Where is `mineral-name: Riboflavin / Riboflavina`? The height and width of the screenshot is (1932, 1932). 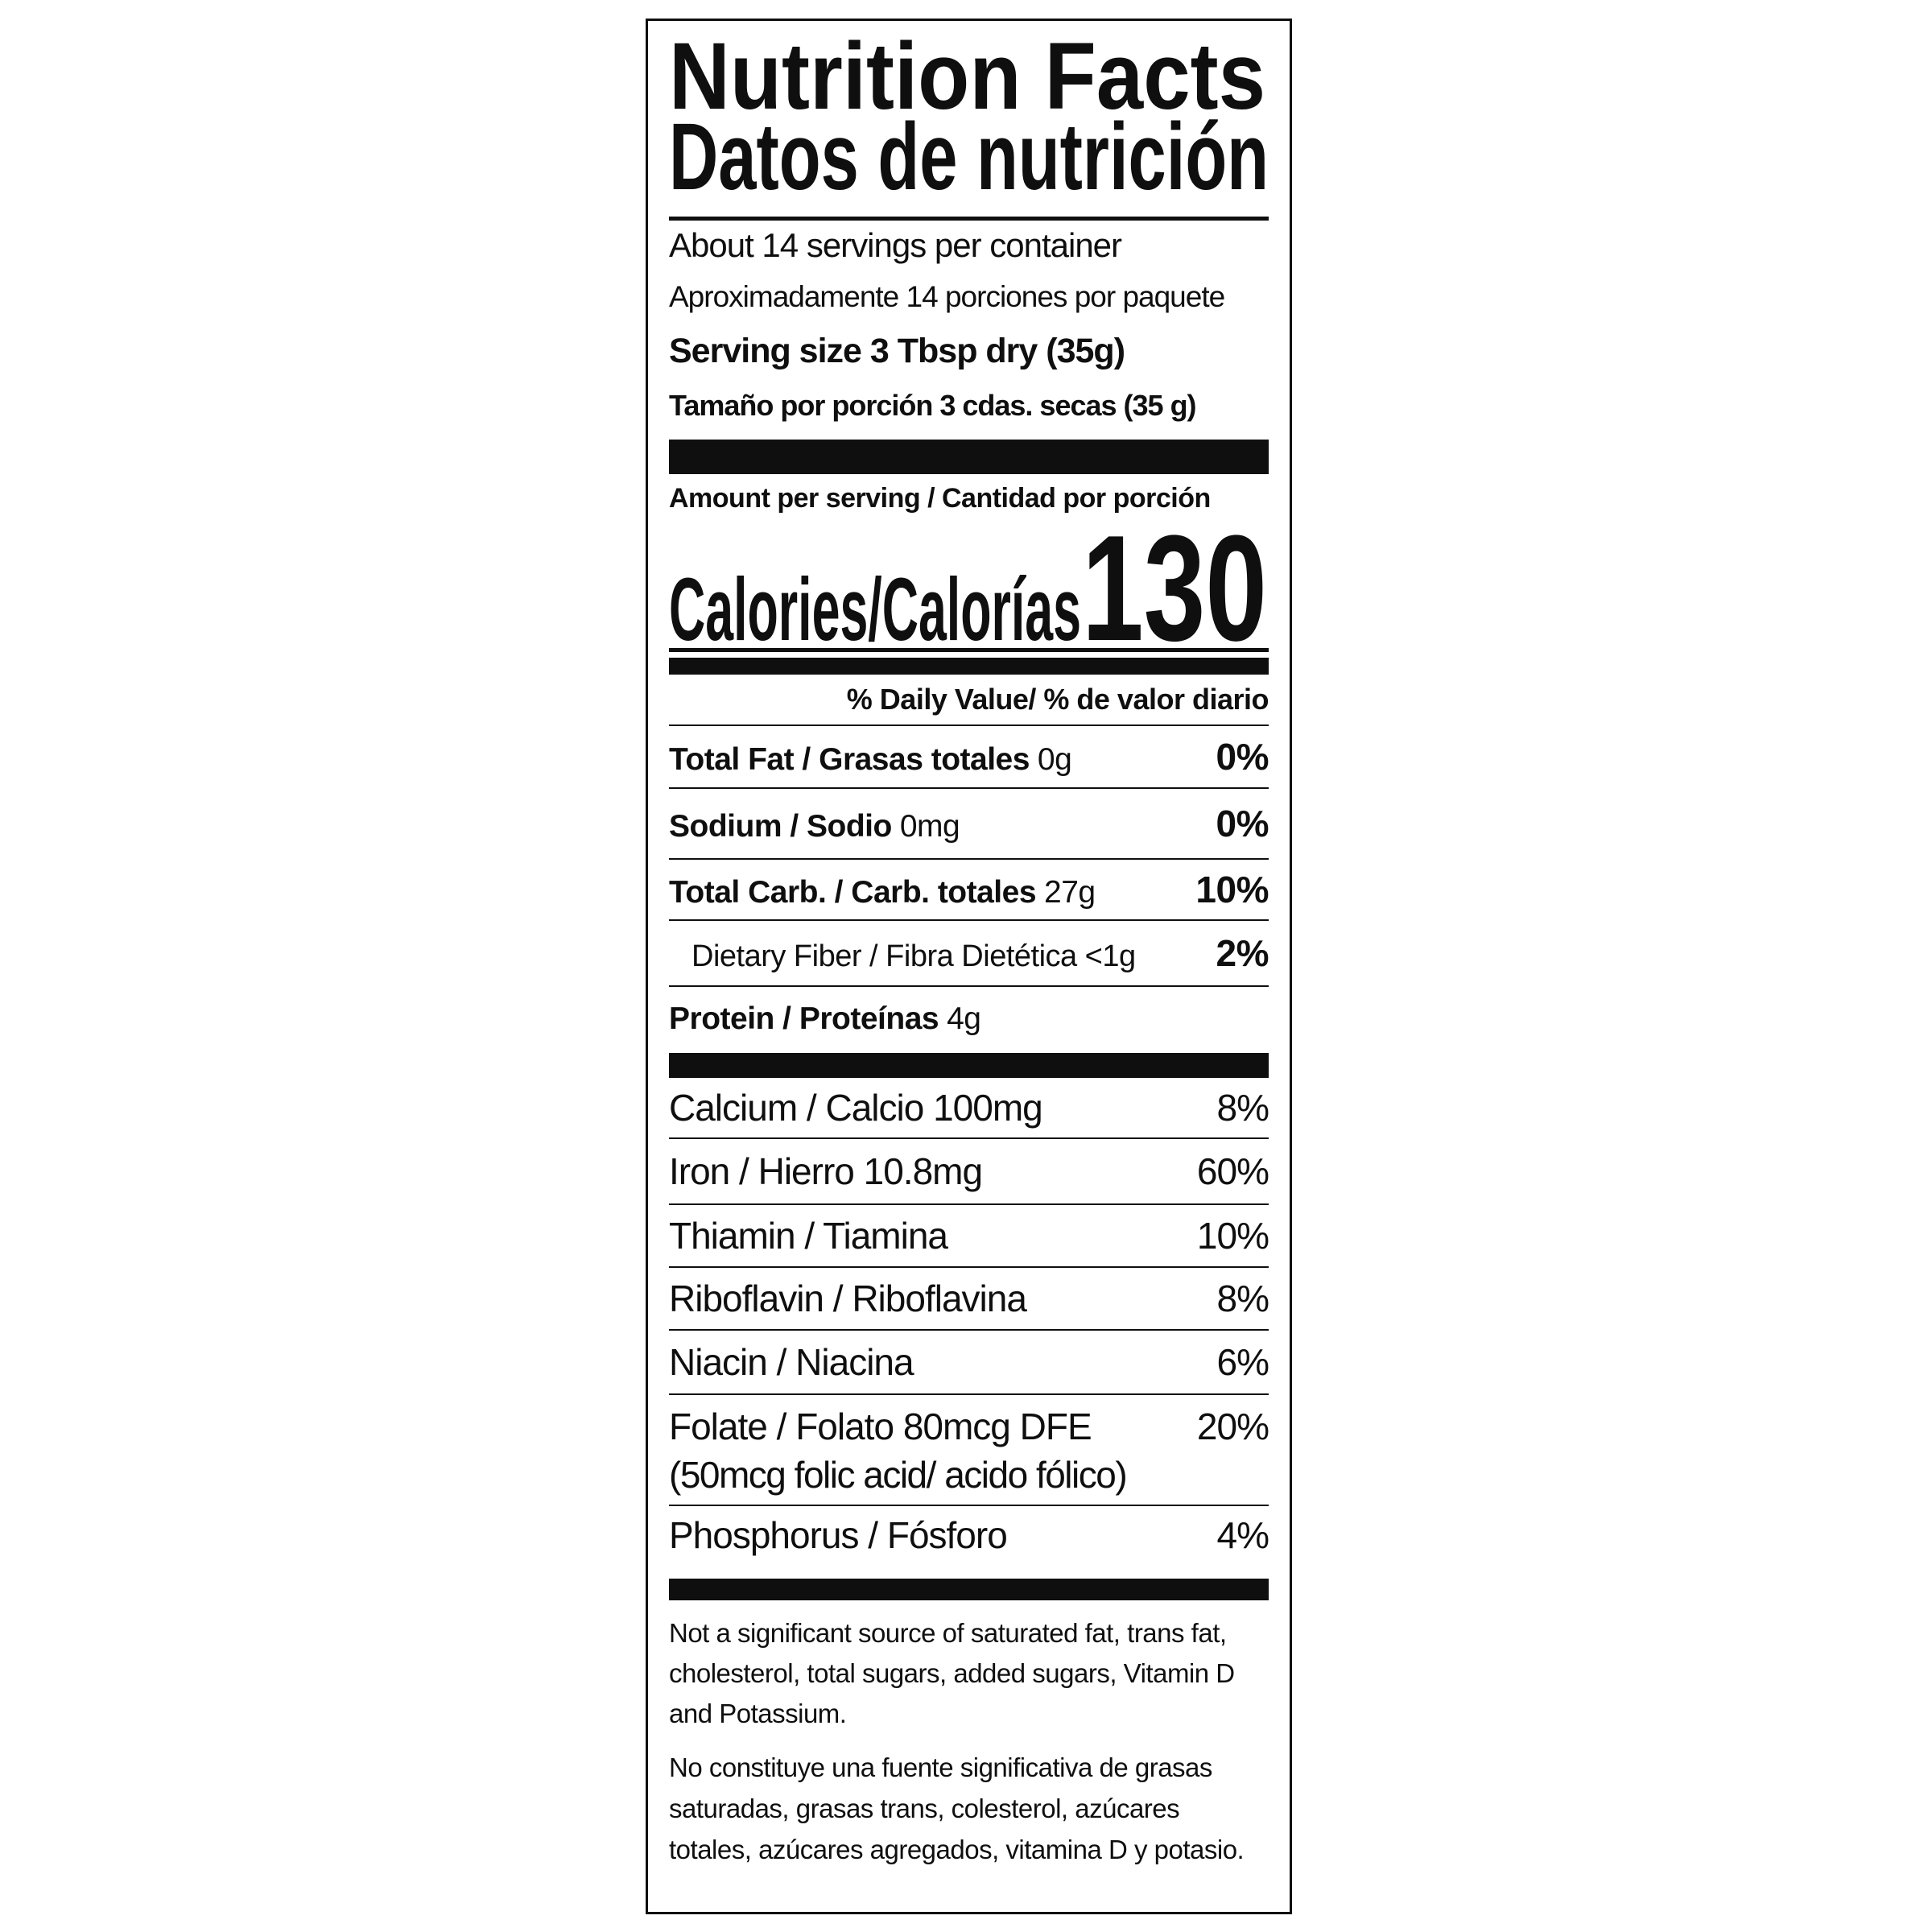
mineral-name: Riboflavin / Riboflavina is located at coordinates (848, 1298).